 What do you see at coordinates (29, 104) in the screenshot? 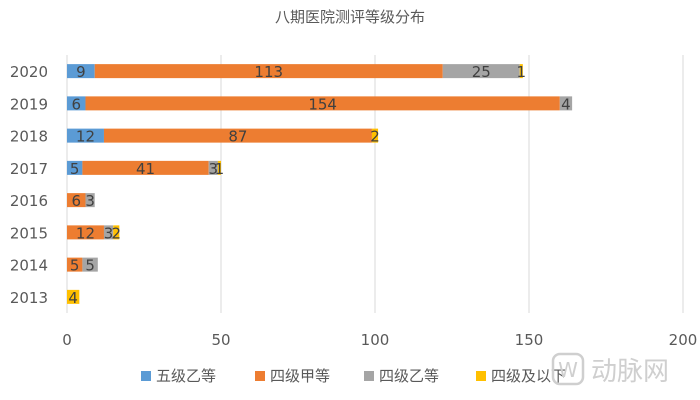
I see `y-tick-label-2019: 2019` at bounding box center [29, 104].